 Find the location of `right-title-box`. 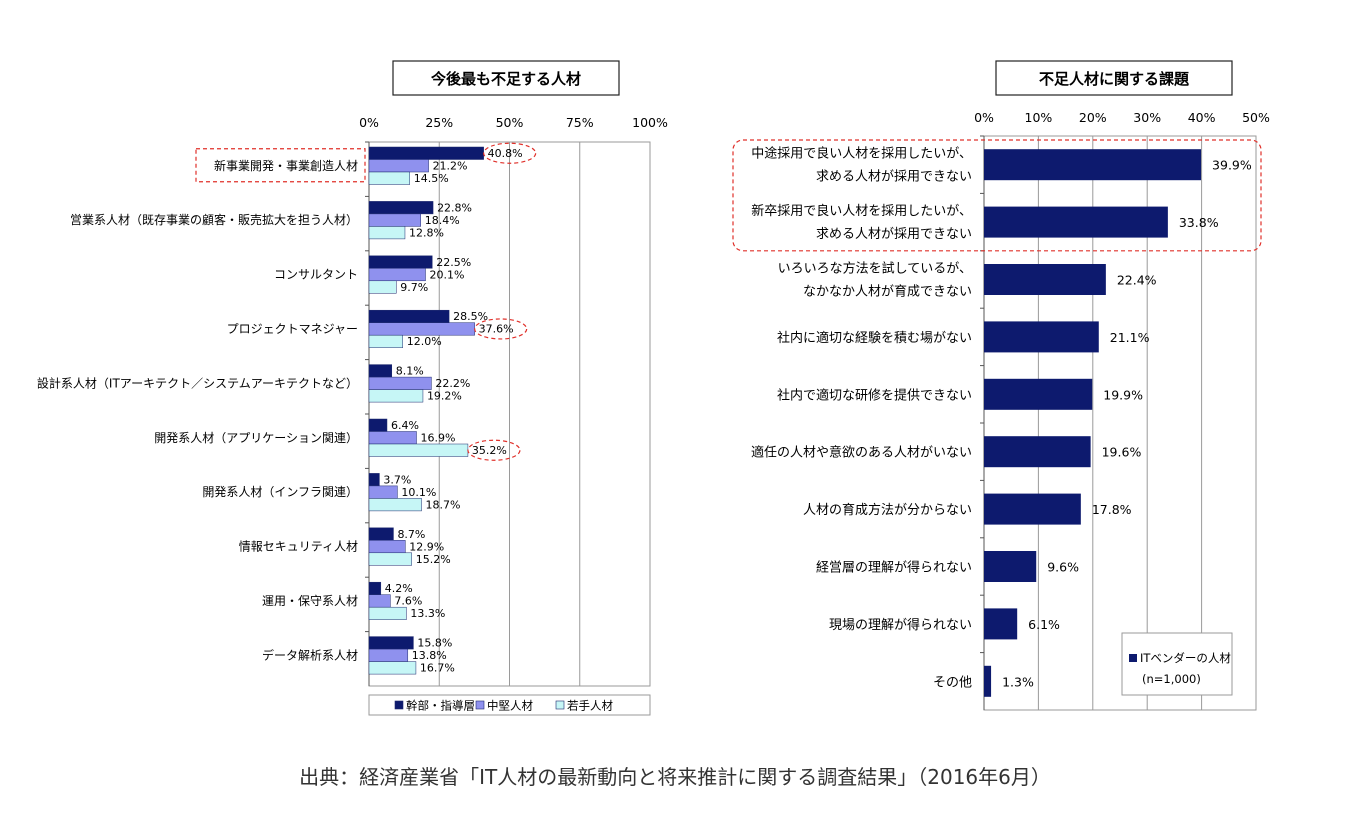

right-title-box is located at coordinates (1114, 78).